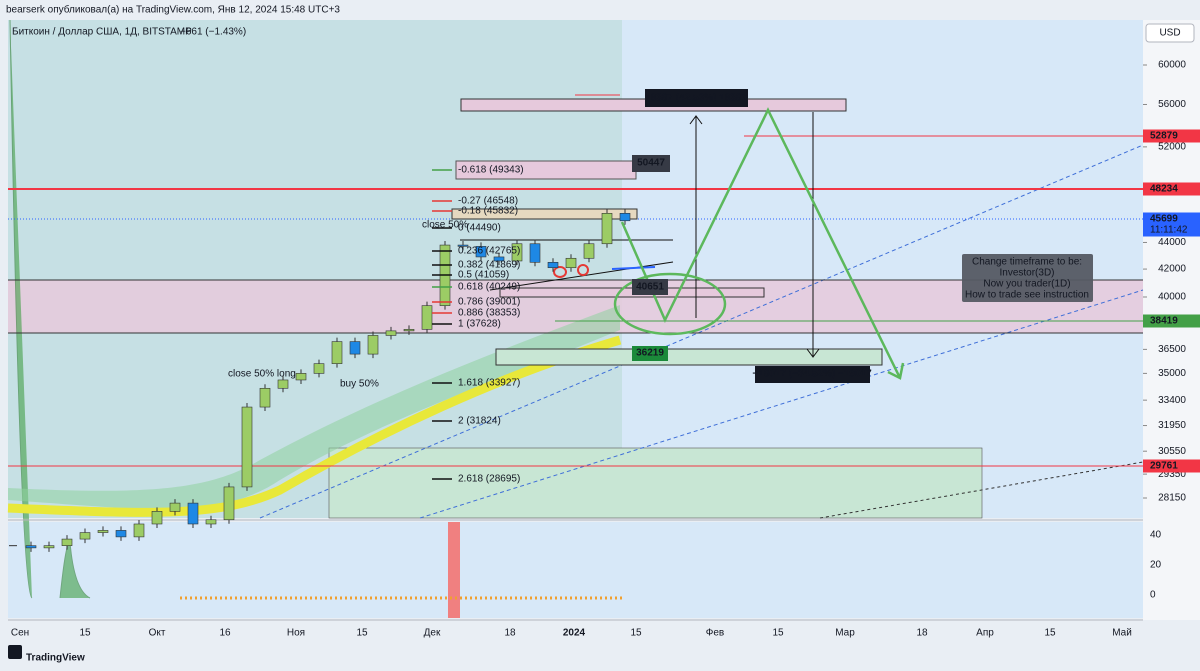 The height and width of the screenshot is (671, 1200). What do you see at coordinates (314, 426) in the screenshot?
I see `ma-line` at bounding box center [314, 426].